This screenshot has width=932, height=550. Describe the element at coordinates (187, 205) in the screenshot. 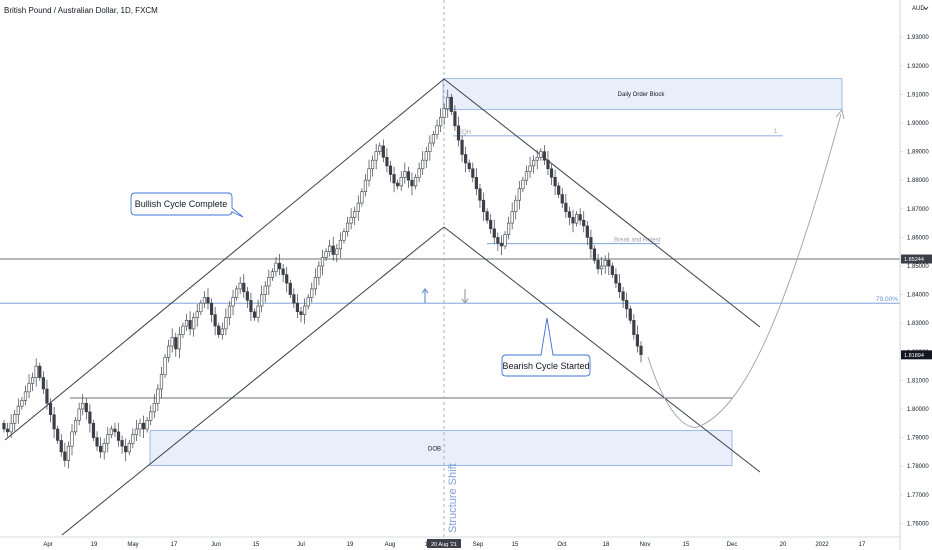

I see `bullish-callout: Bullish Cycle Complete` at that location.